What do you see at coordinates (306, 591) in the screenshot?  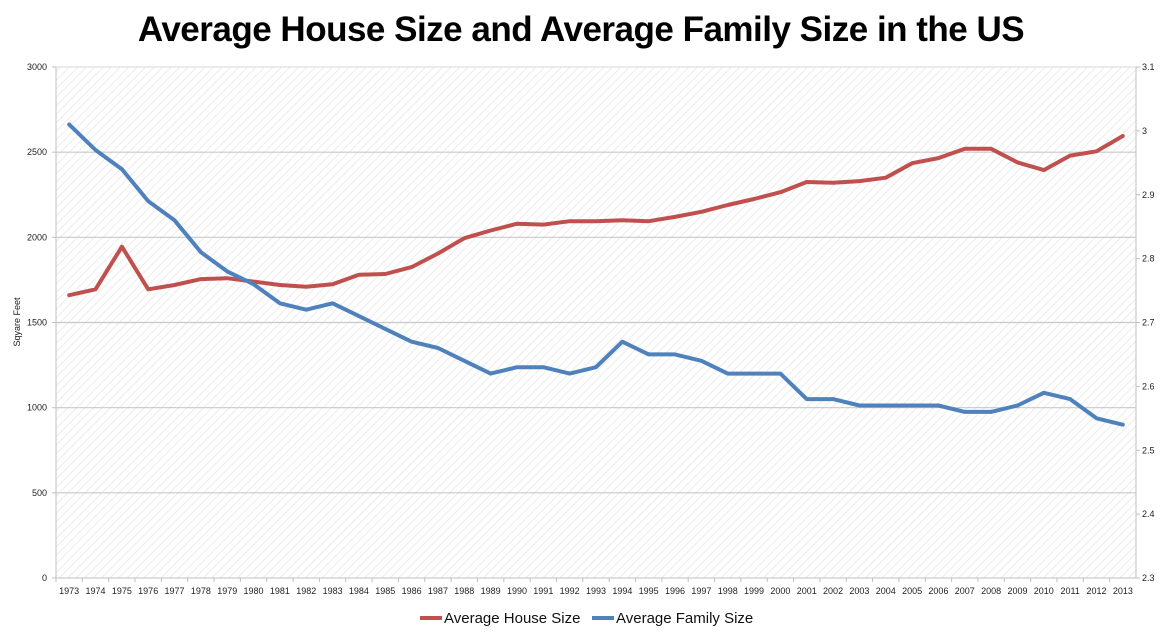 I see `x-tick-label: 1982` at bounding box center [306, 591].